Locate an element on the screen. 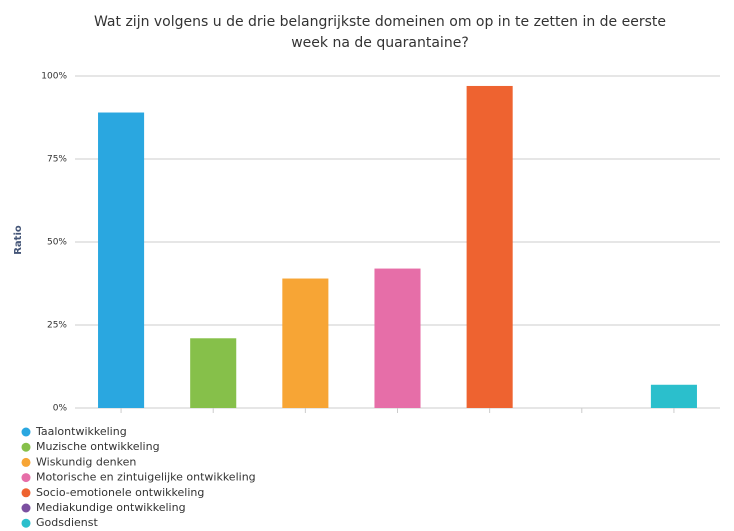 The width and height of the screenshot is (734, 531). legend-label: Mediakundige ontwikkeling is located at coordinates (111, 507).